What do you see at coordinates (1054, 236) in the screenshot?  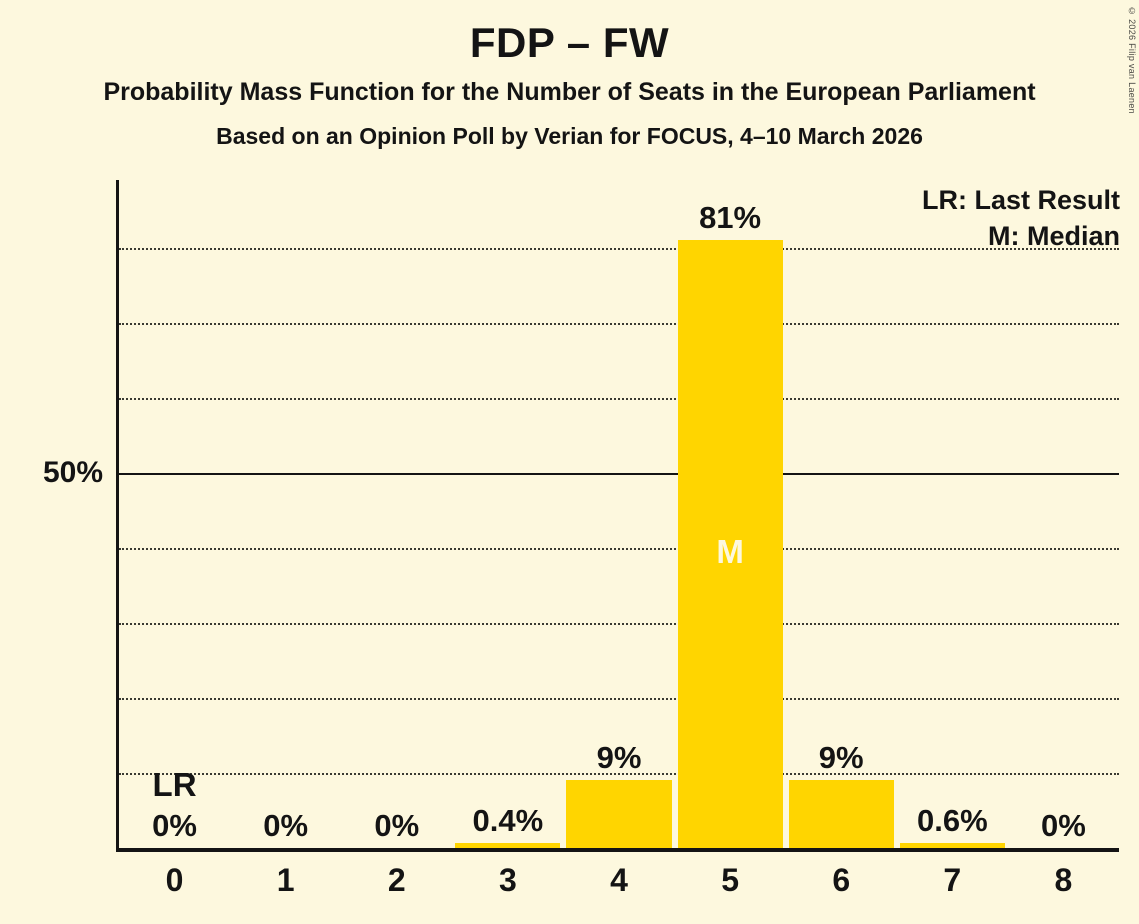 I see `legend-entry-median: M: Median` at bounding box center [1054, 236].